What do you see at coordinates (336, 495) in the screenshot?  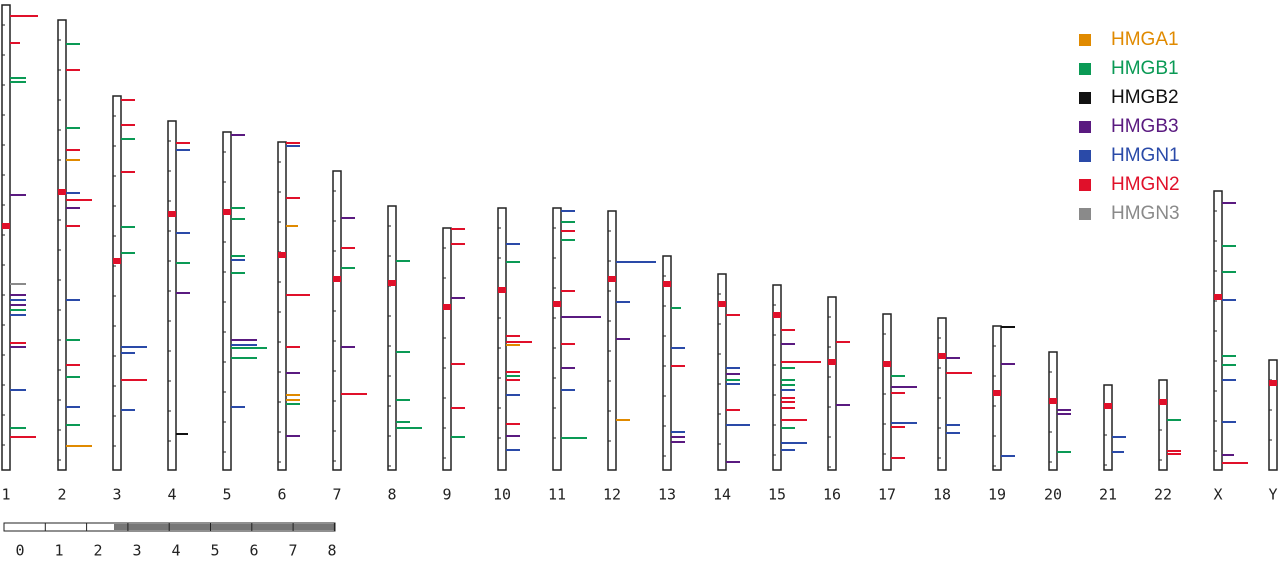 I see `chromosome-label: 7` at bounding box center [336, 495].